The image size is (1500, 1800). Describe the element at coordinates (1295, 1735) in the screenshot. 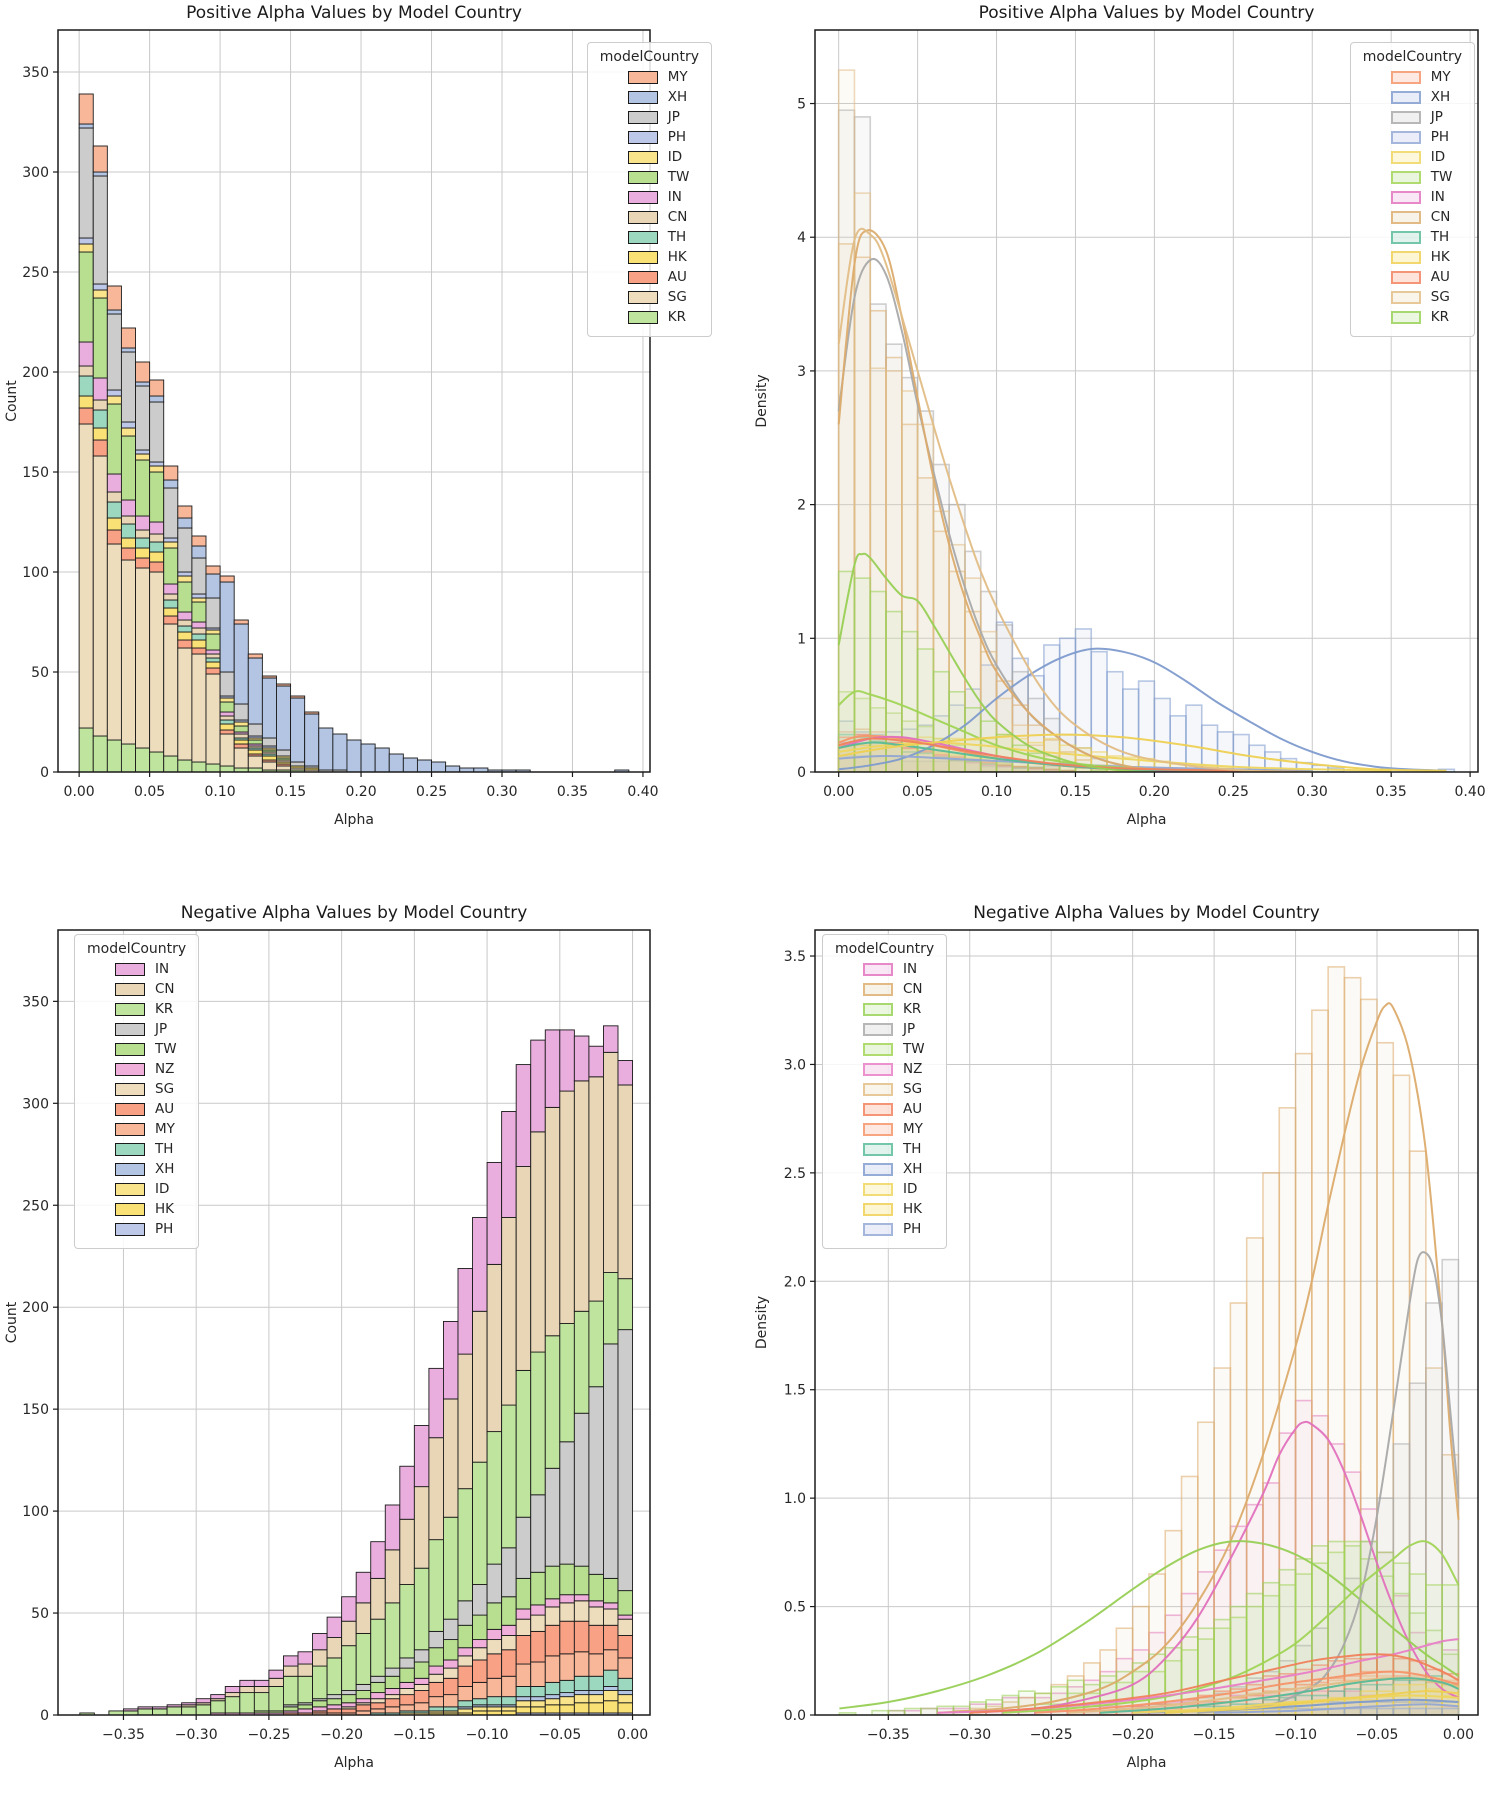

I see `svg-text: −0.10` at that location.